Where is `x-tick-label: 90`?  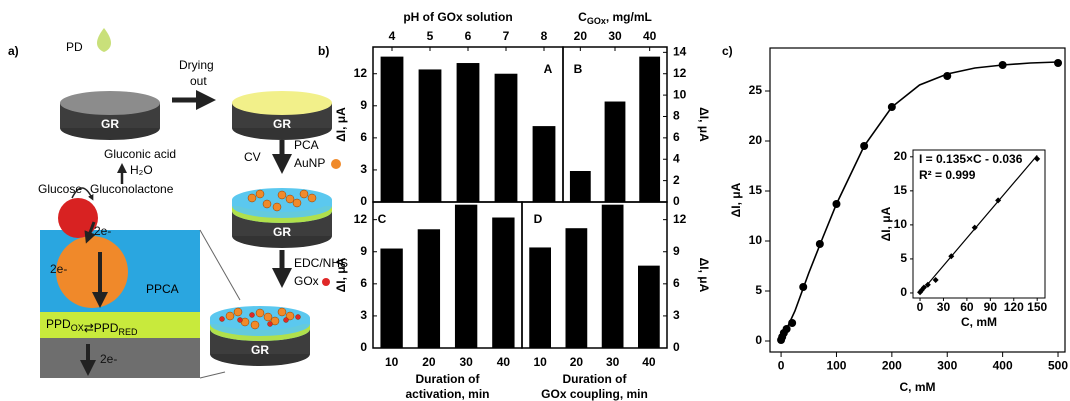 x-tick-label: 90 is located at coordinates (991, 307).